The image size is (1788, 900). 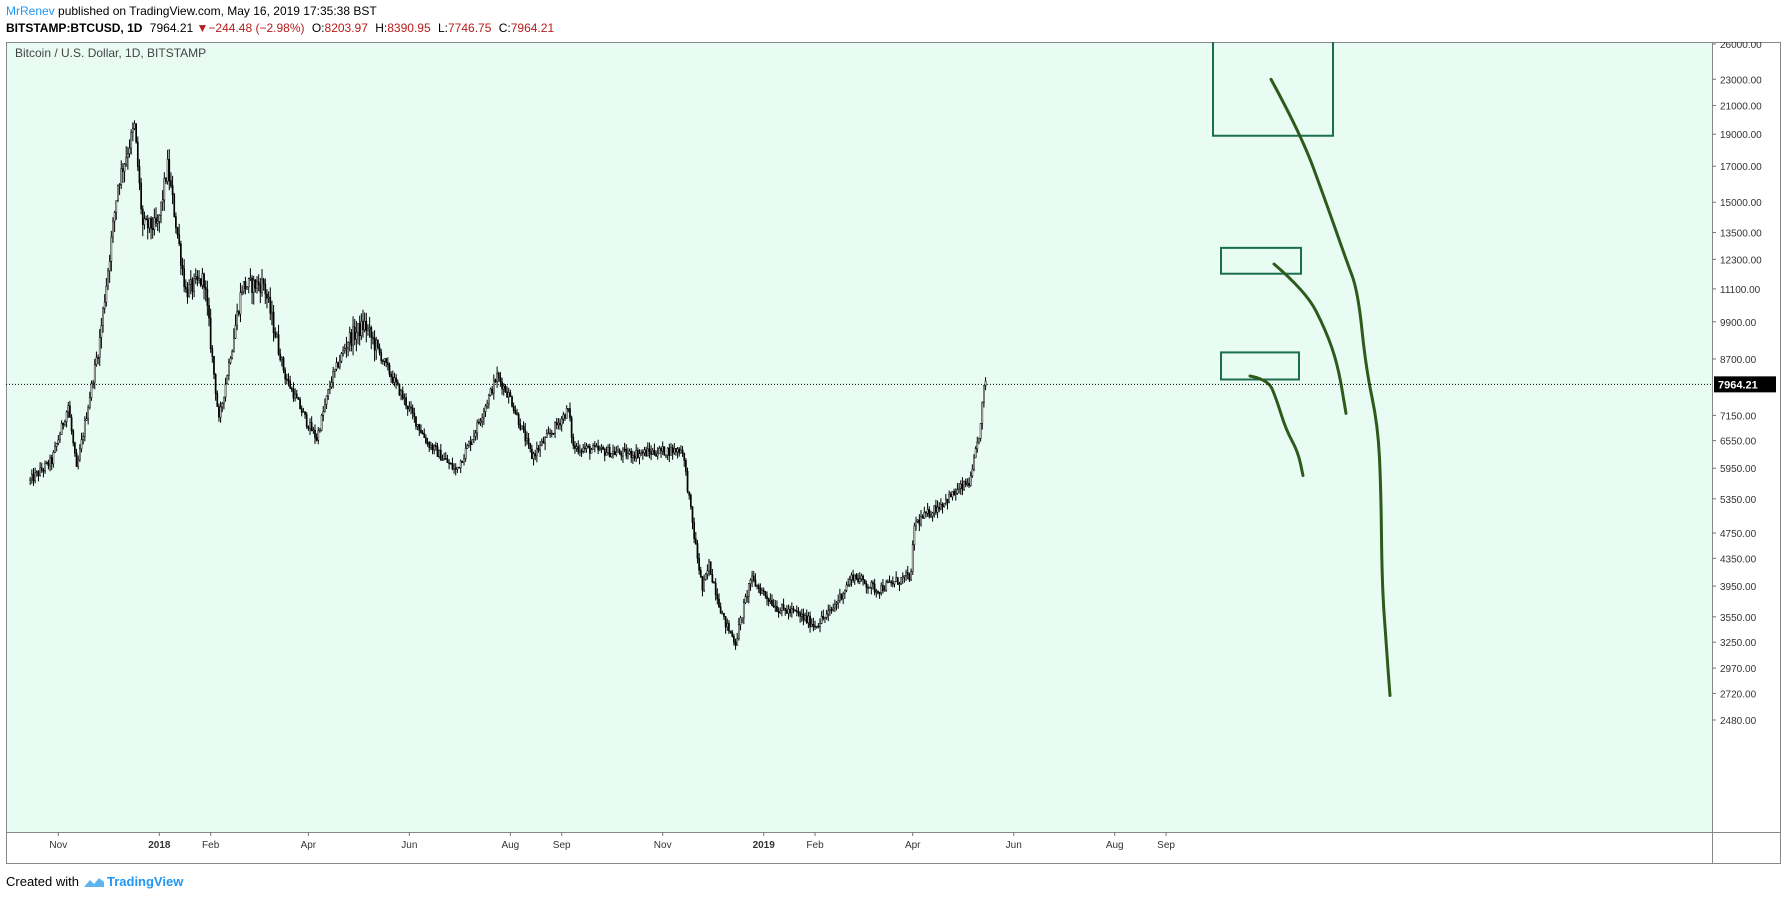 I want to click on tradingview-link: TradingView, so click(x=145, y=881).